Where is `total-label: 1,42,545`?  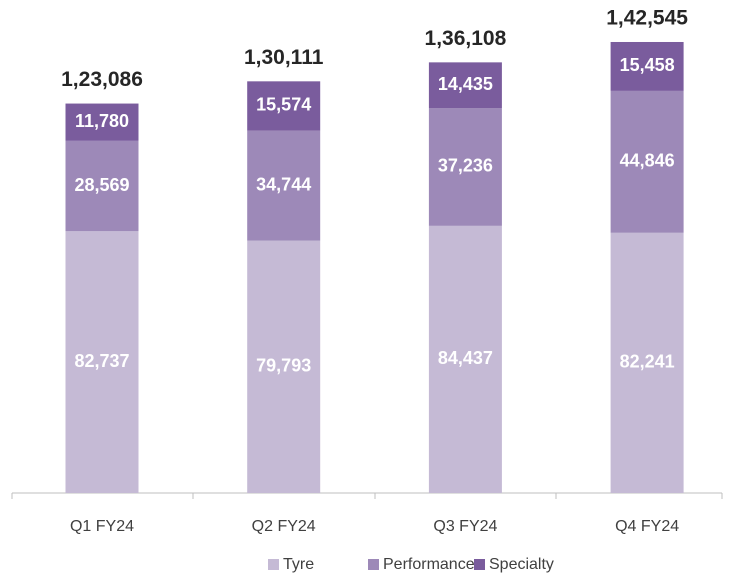
total-label: 1,42,545 is located at coordinates (647, 18).